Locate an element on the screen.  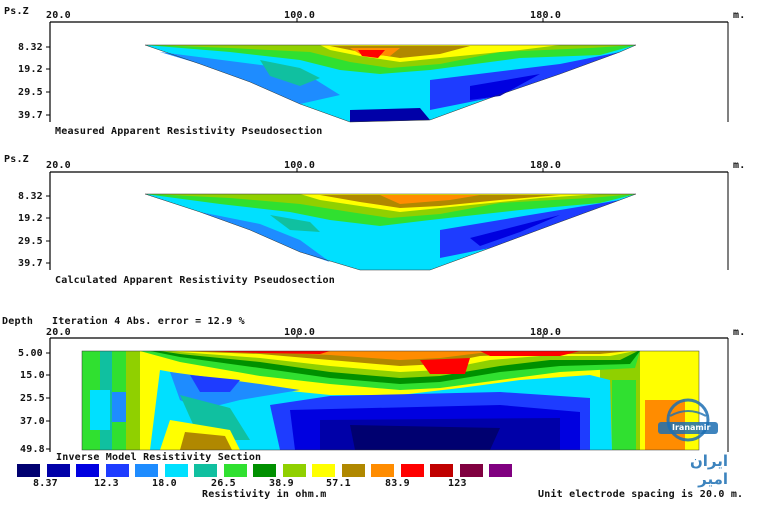
measured-depth-tick: 29.5 is located at coordinates (30, 92).